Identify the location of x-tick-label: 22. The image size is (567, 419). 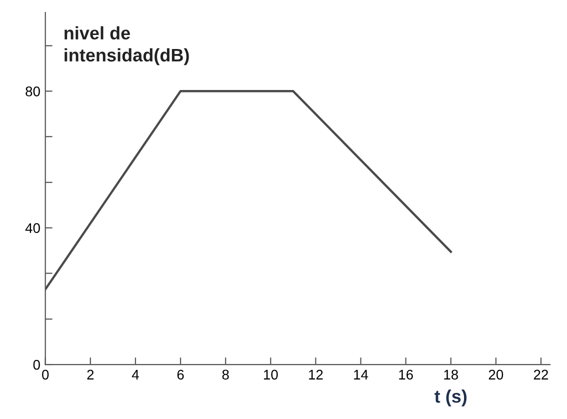
(541, 375).